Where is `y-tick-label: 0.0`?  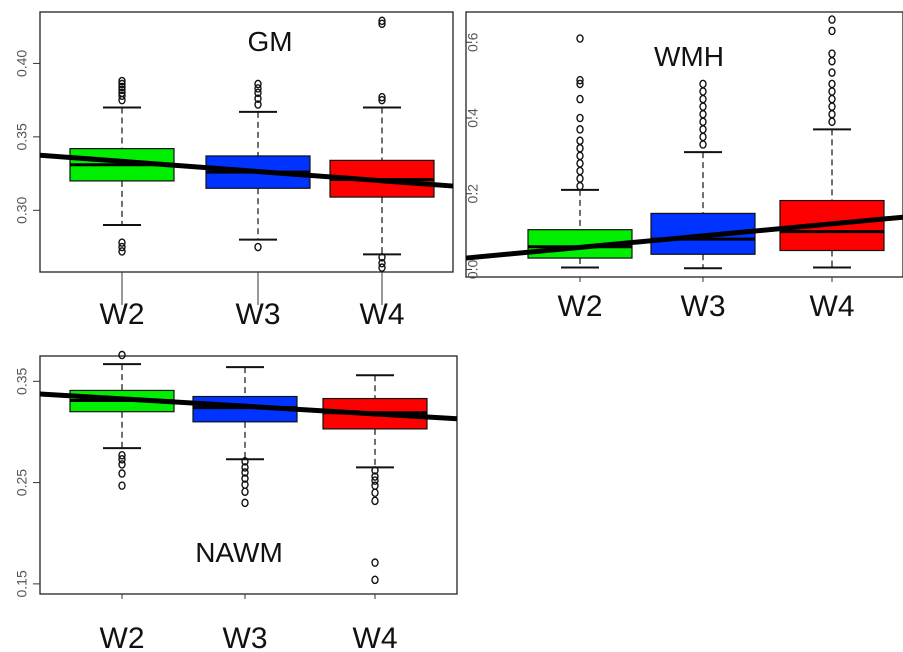
y-tick-label: 0.0 is located at coordinates (473, 269).